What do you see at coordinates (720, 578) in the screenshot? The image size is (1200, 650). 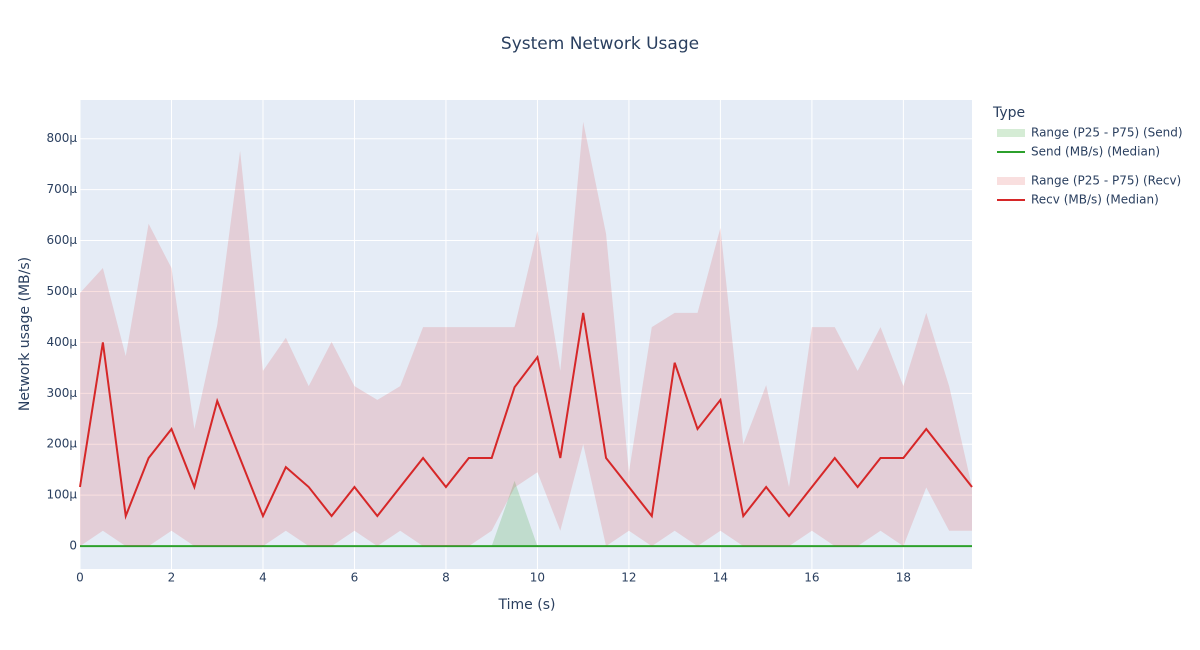 I see `x-tick-label: 14` at bounding box center [720, 578].